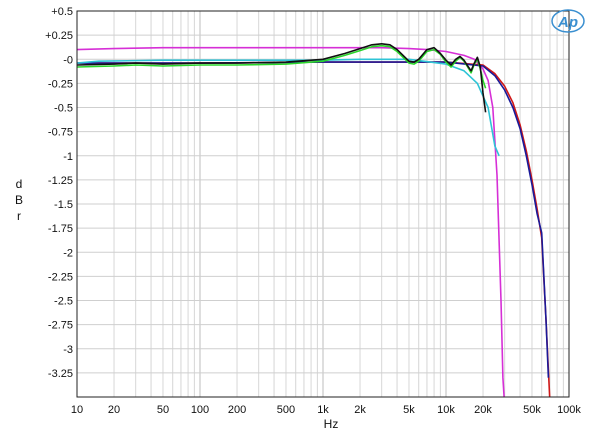 This screenshot has height=435, width=600. I want to click on y-tick-label: -1.5, so click(63, 205).